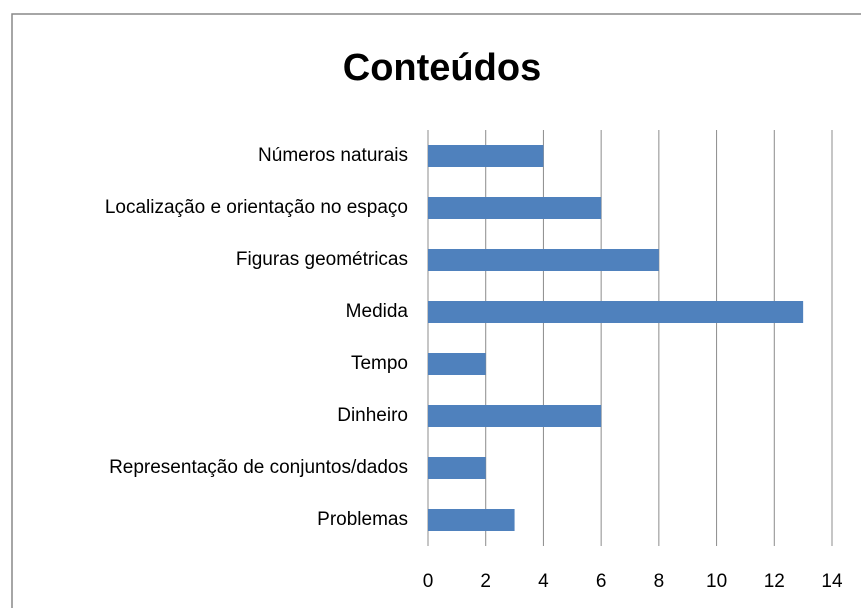 The width and height of the screenshot is (861, 608). What do you see at coordinates (485, 581) in the screenshot?
I see `x-tick-label: 2` at bounding box center [485, 581].